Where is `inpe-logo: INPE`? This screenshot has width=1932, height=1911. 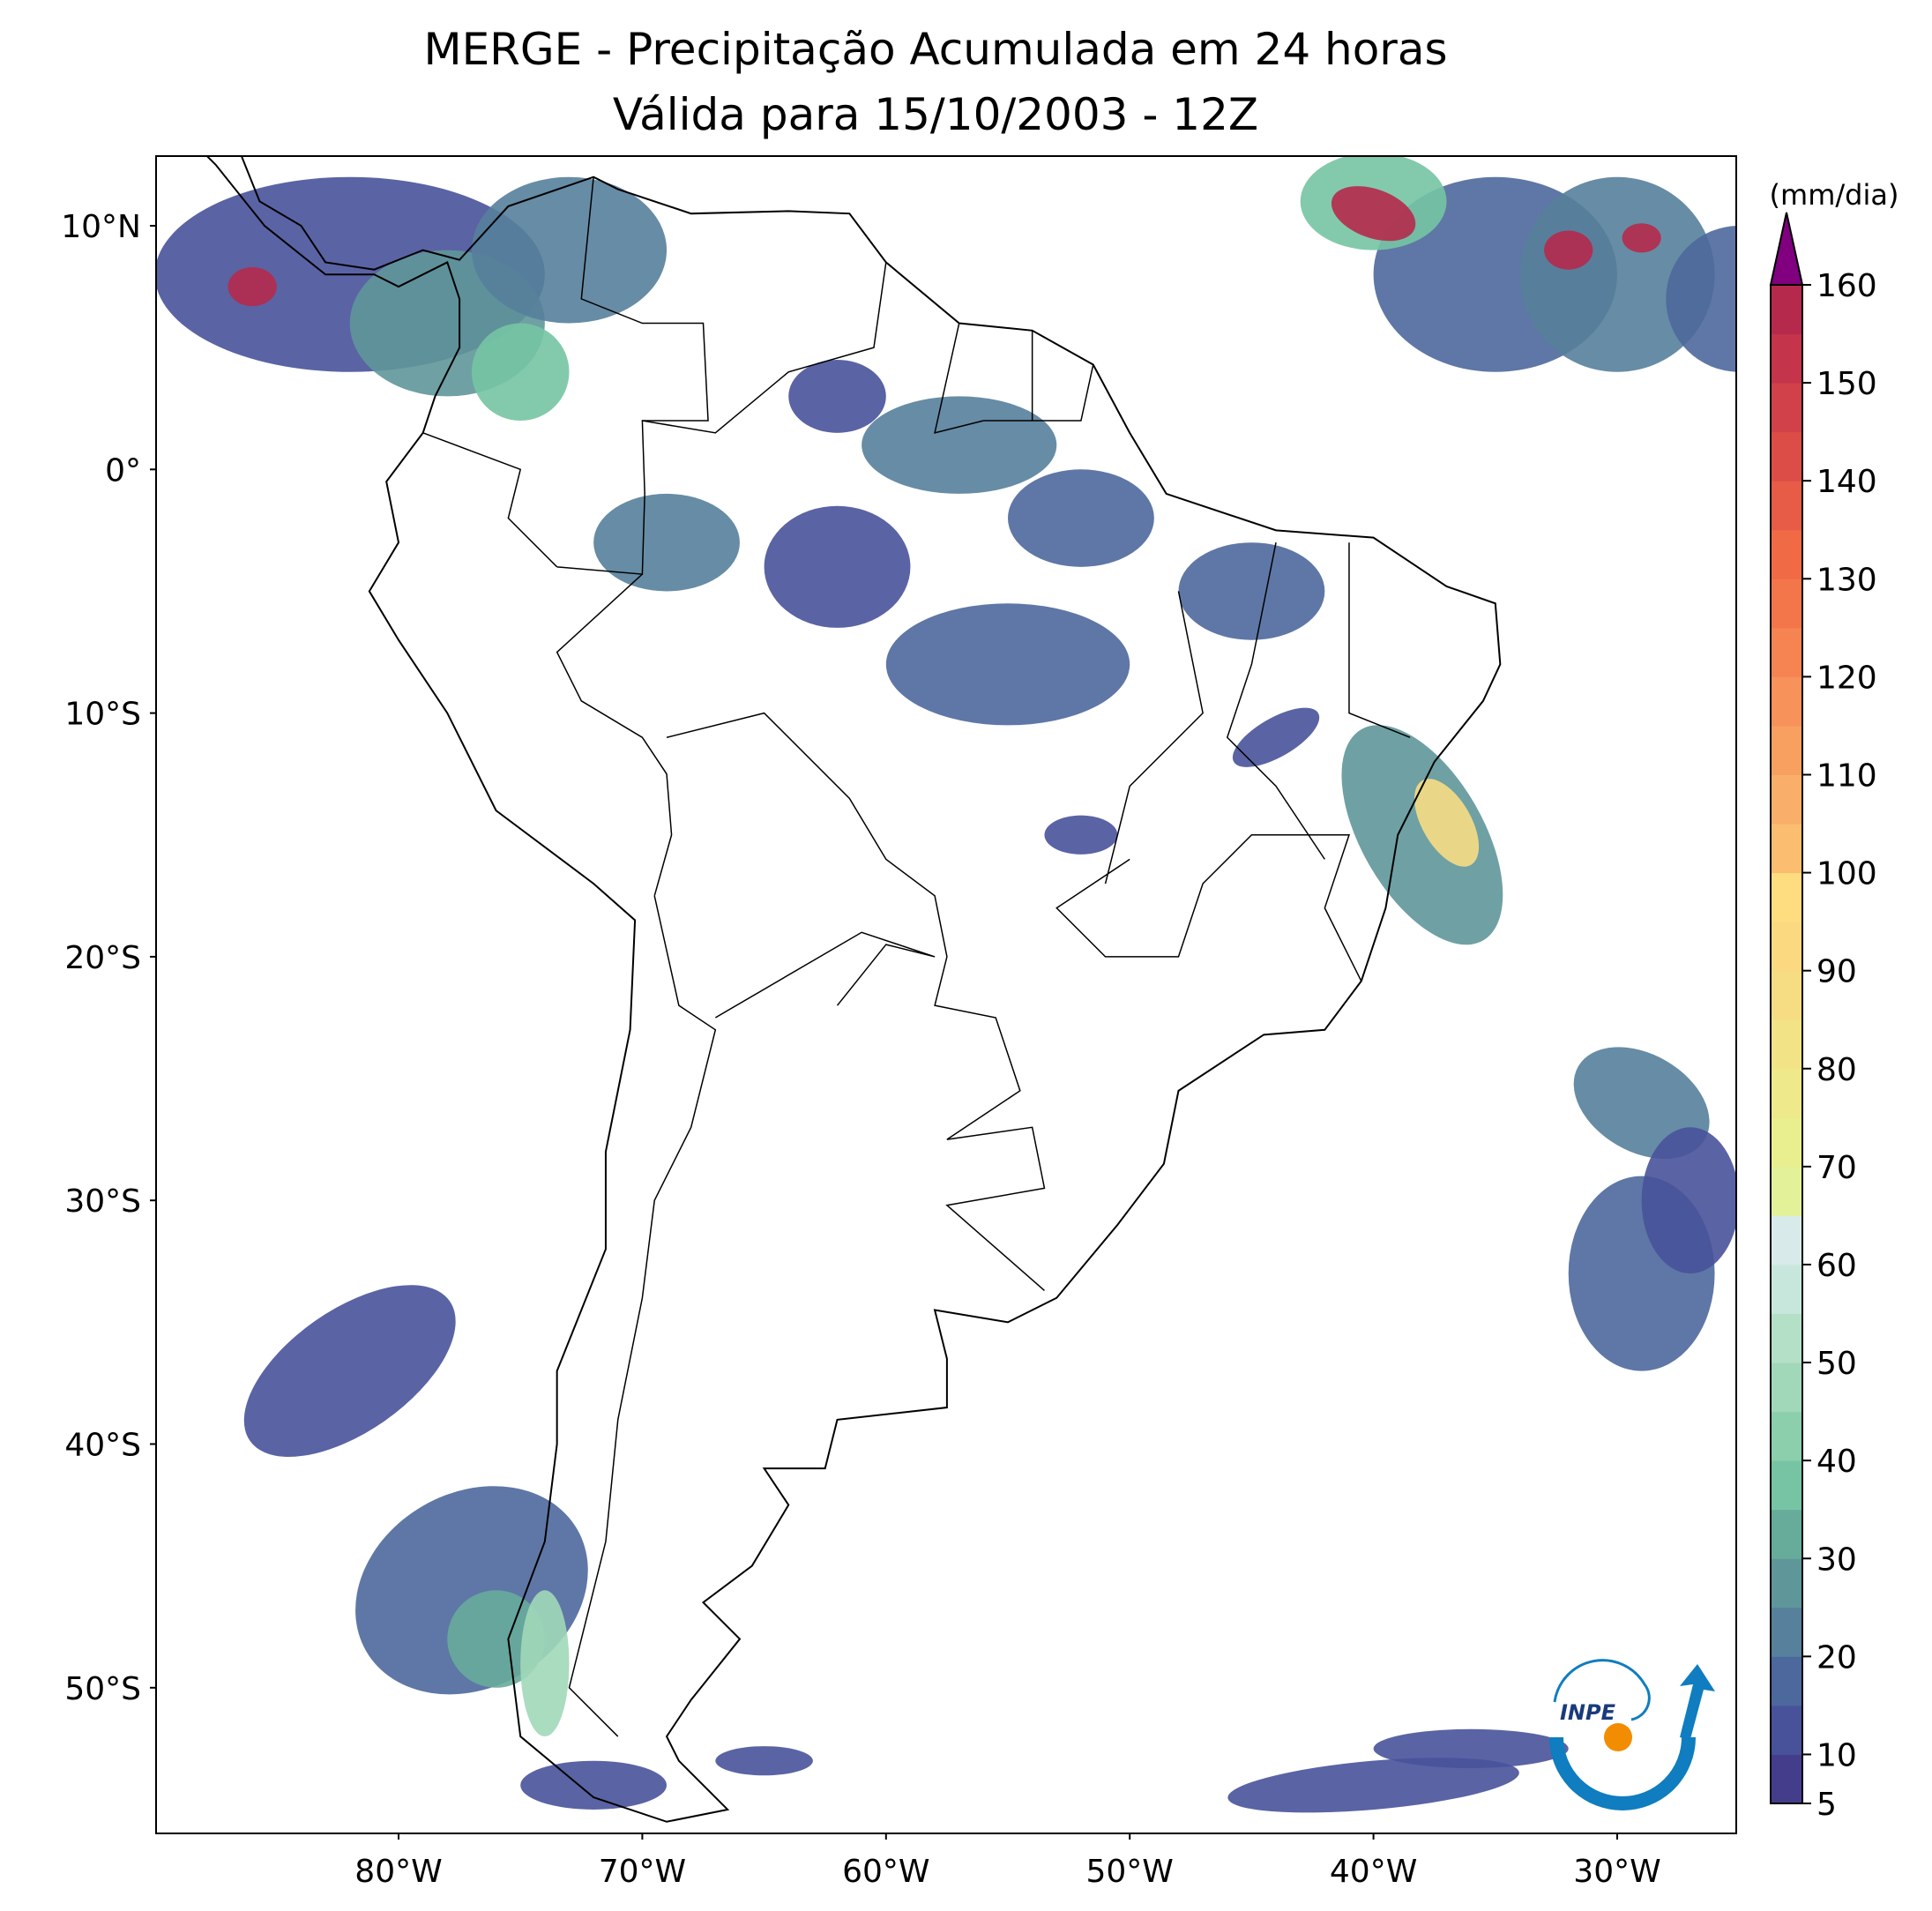
inpe-logo: INPE is located at coordinates (1632, 1735).